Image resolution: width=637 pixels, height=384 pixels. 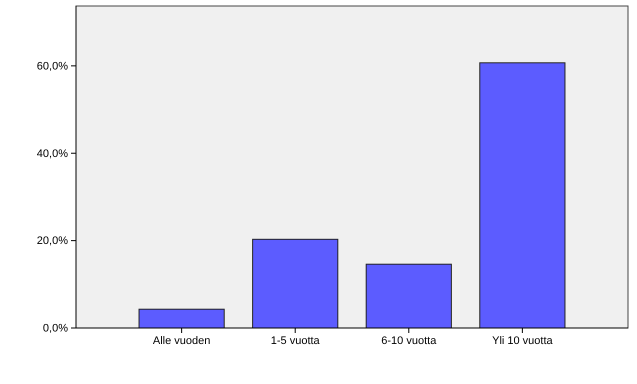 I want to click on x-tick-label: Alle vuoden, so click(x=181, y=340).